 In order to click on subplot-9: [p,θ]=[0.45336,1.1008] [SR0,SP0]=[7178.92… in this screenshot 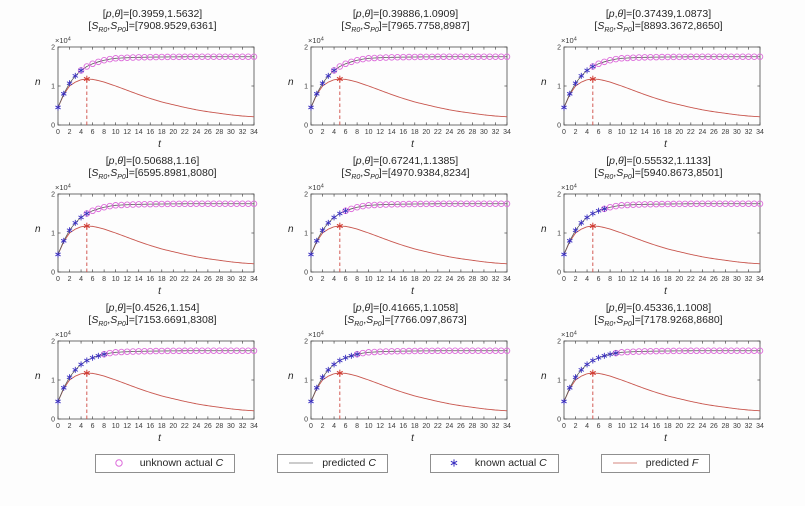, I will do `click(658, 372)`.